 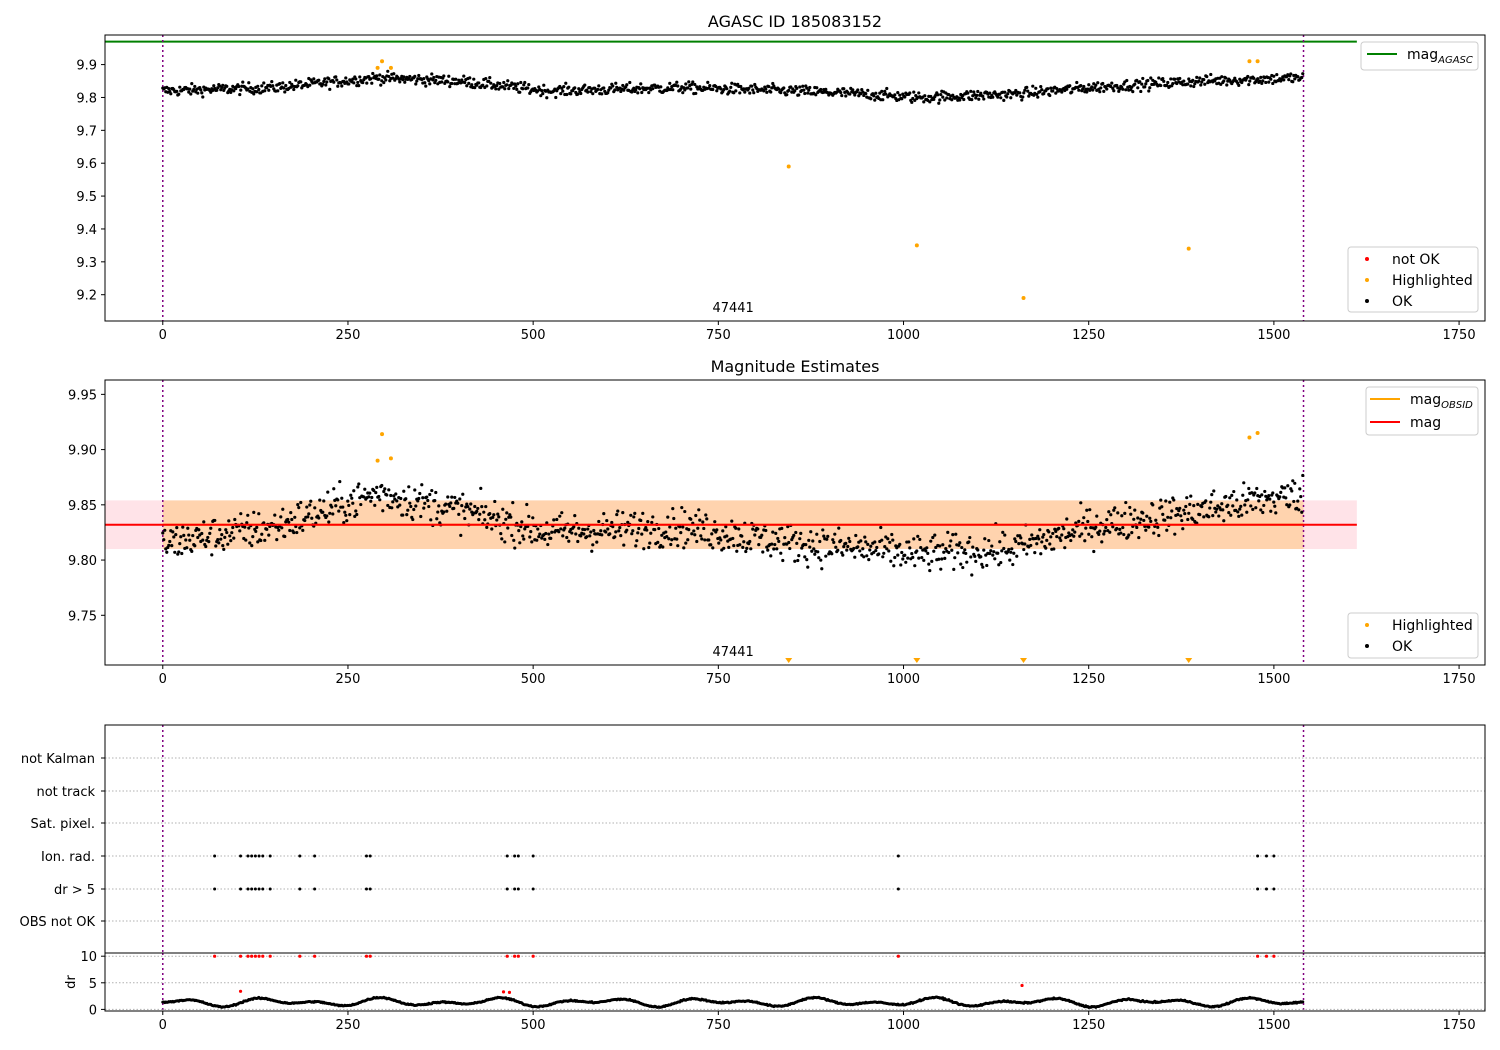 I want to click on flag-row-label: dr > 5, so click(x=74, y=890).